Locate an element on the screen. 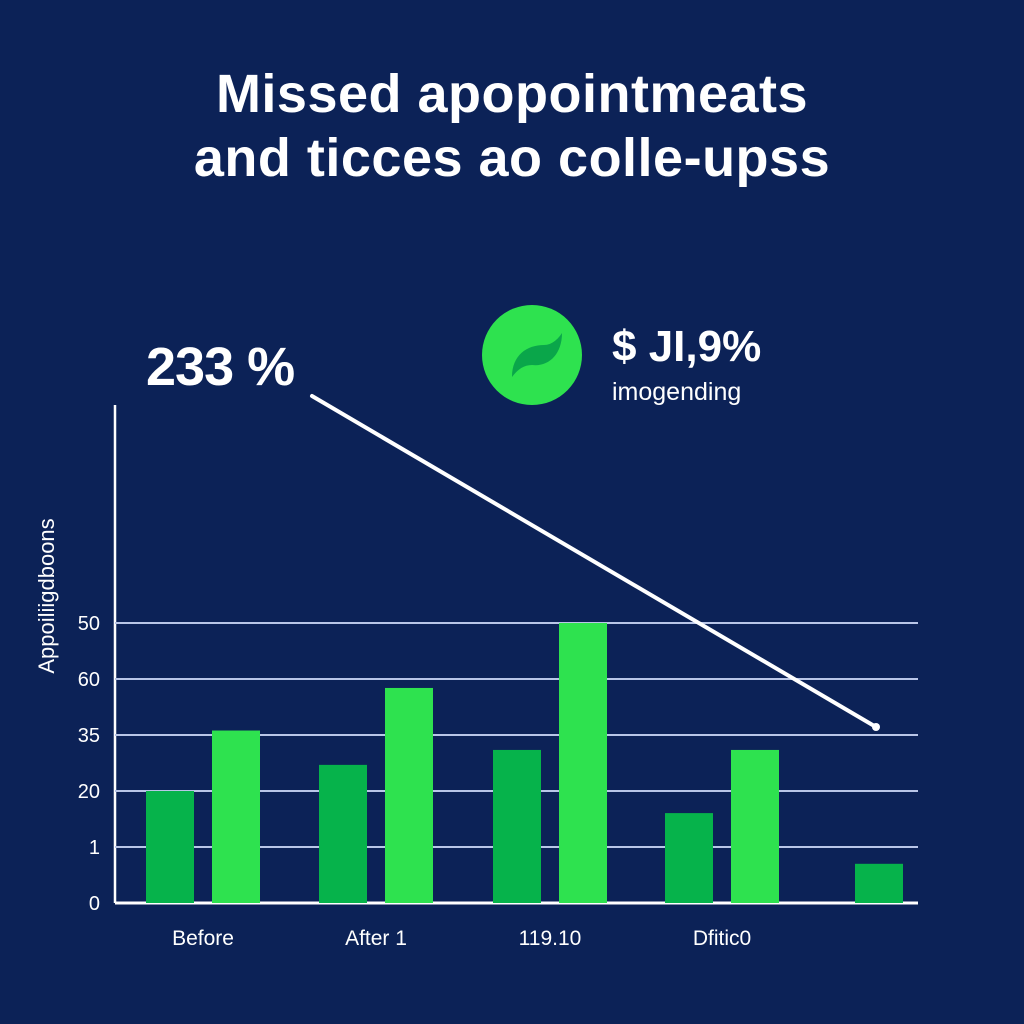 This screenshot has width=1024, height=1024. x-tick-label: 119.10 is located at coordinates (550, 938).